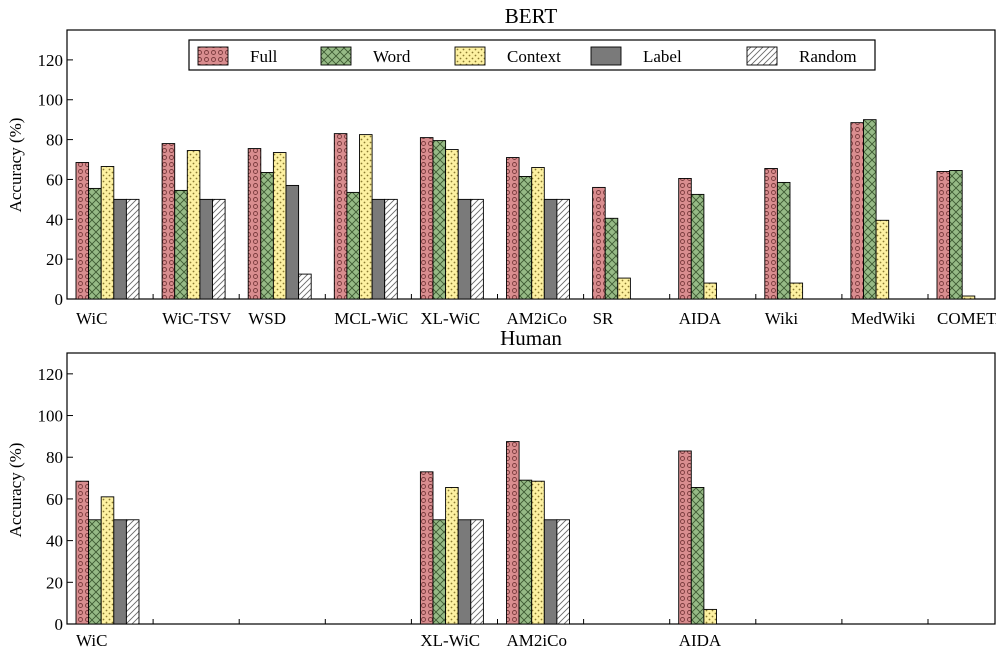 Image resolution: width=996 pixels, height=652 pixels. Describe the element at coordinates (264, 56) in the screenshot. I see `legend-label-full: Full` at that location.